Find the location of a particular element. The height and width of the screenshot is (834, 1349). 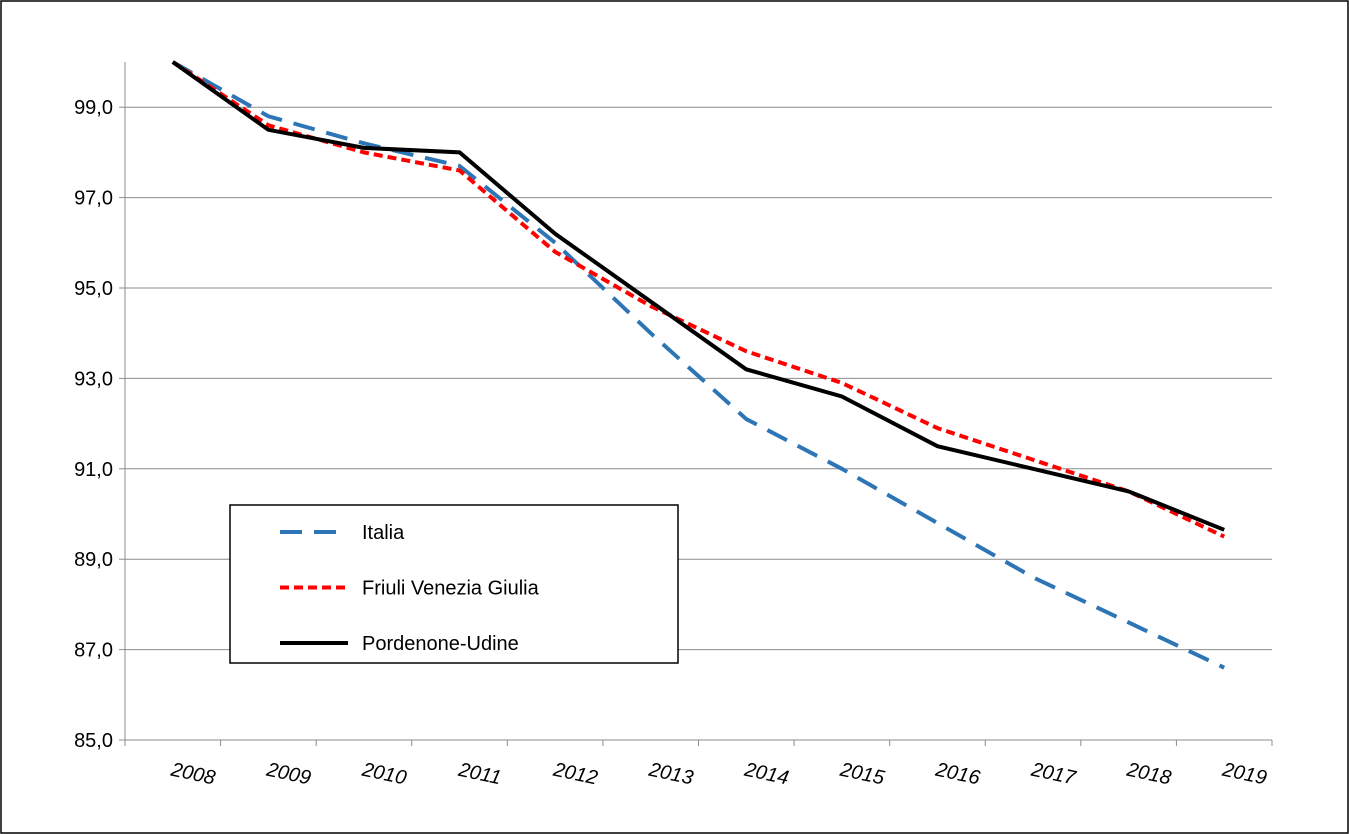

legend-label: Friuli Venezia Giulia is located at coordinates (451, 589).